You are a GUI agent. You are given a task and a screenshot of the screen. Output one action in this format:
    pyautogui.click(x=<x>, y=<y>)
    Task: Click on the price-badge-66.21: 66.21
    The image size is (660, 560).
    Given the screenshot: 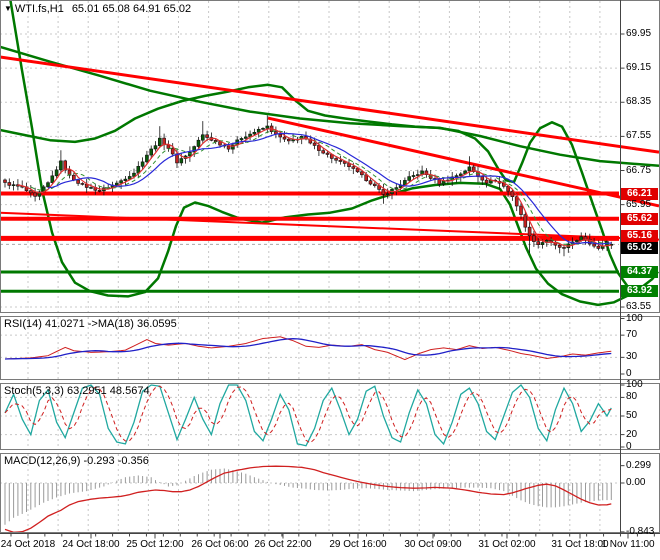 What is the action you would take?
    pyautogui.click(x=639, y=193)
    